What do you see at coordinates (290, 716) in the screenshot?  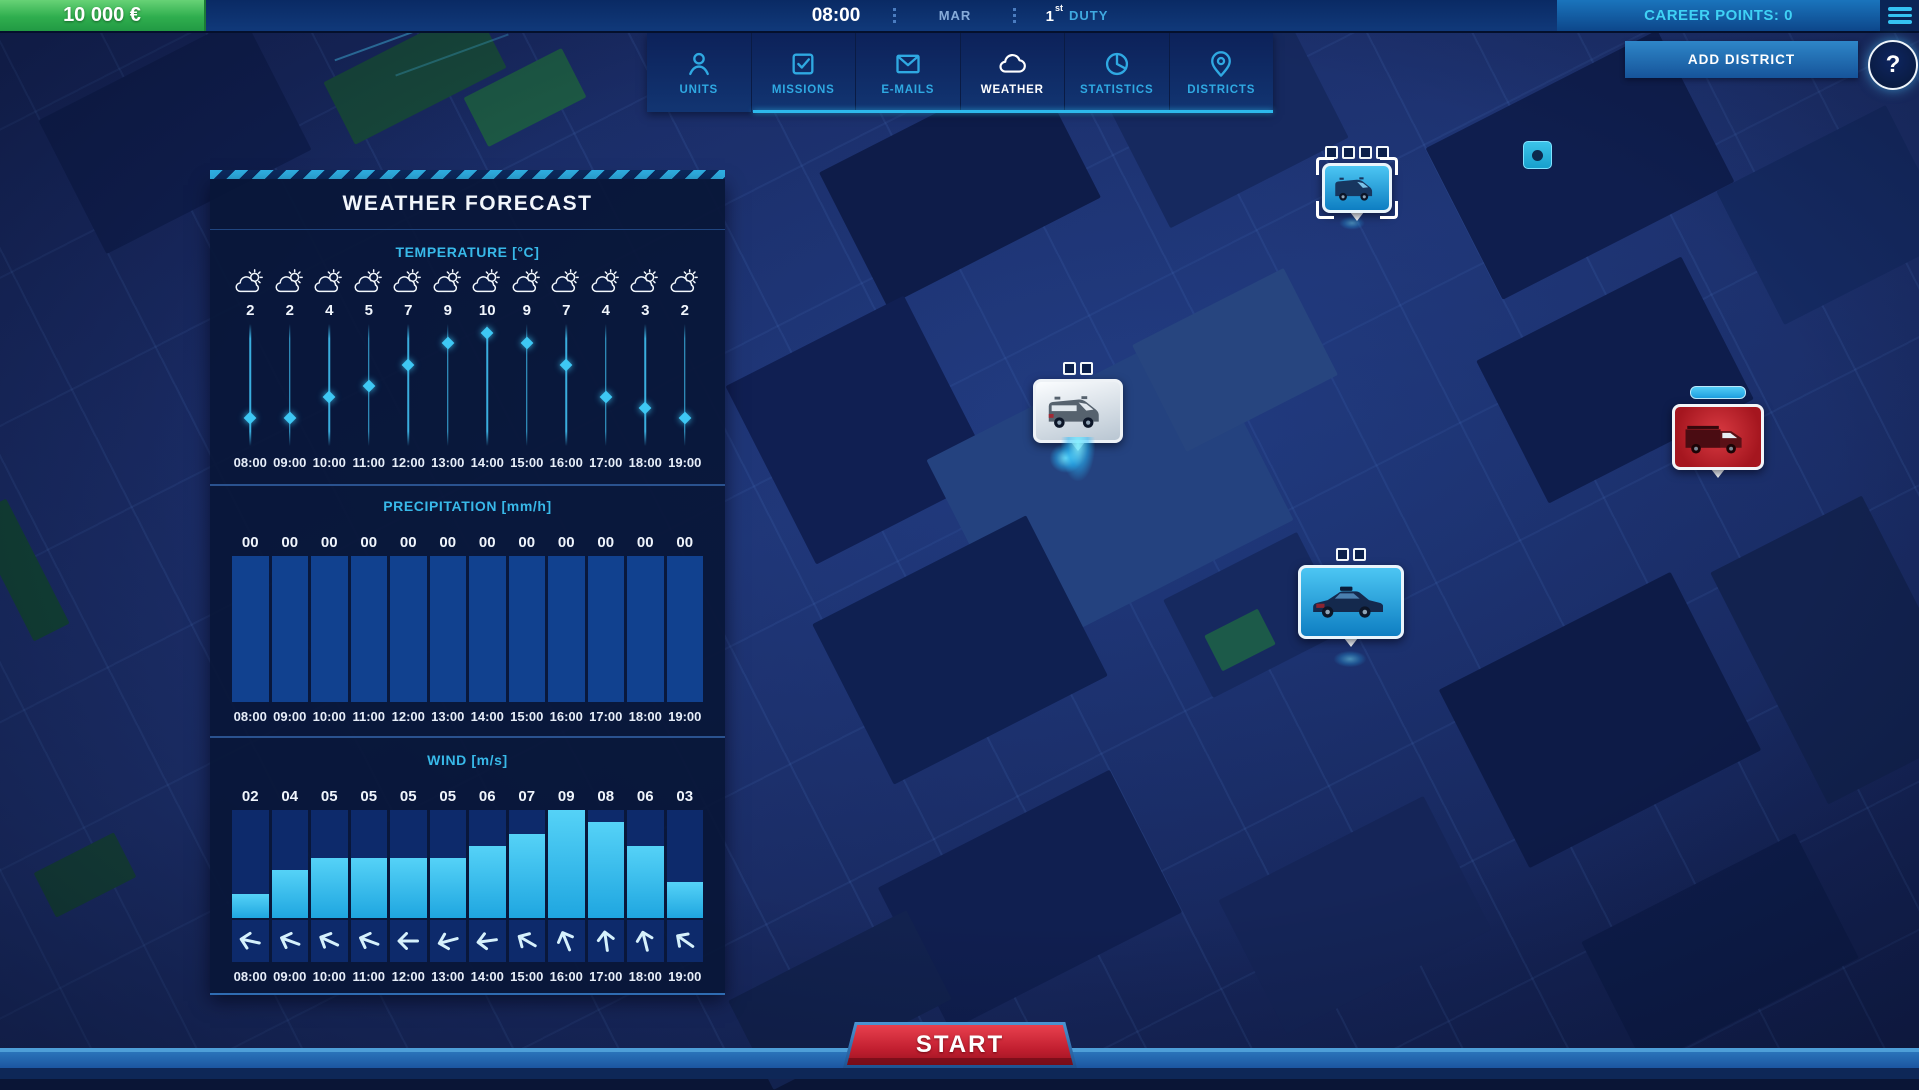 I see `time-label: 09:00` at bounding box center [290, 716].